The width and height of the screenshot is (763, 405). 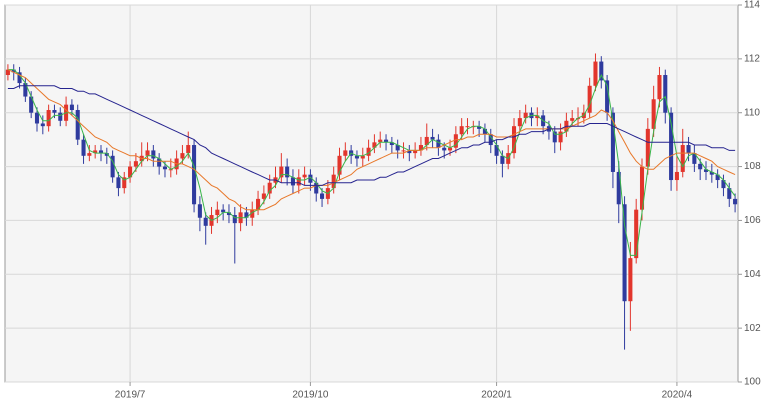 What do you see at coordinates (752, 166) in the screenshot?
I see `y-tick-label: 108` at bounding box center [752, 166].